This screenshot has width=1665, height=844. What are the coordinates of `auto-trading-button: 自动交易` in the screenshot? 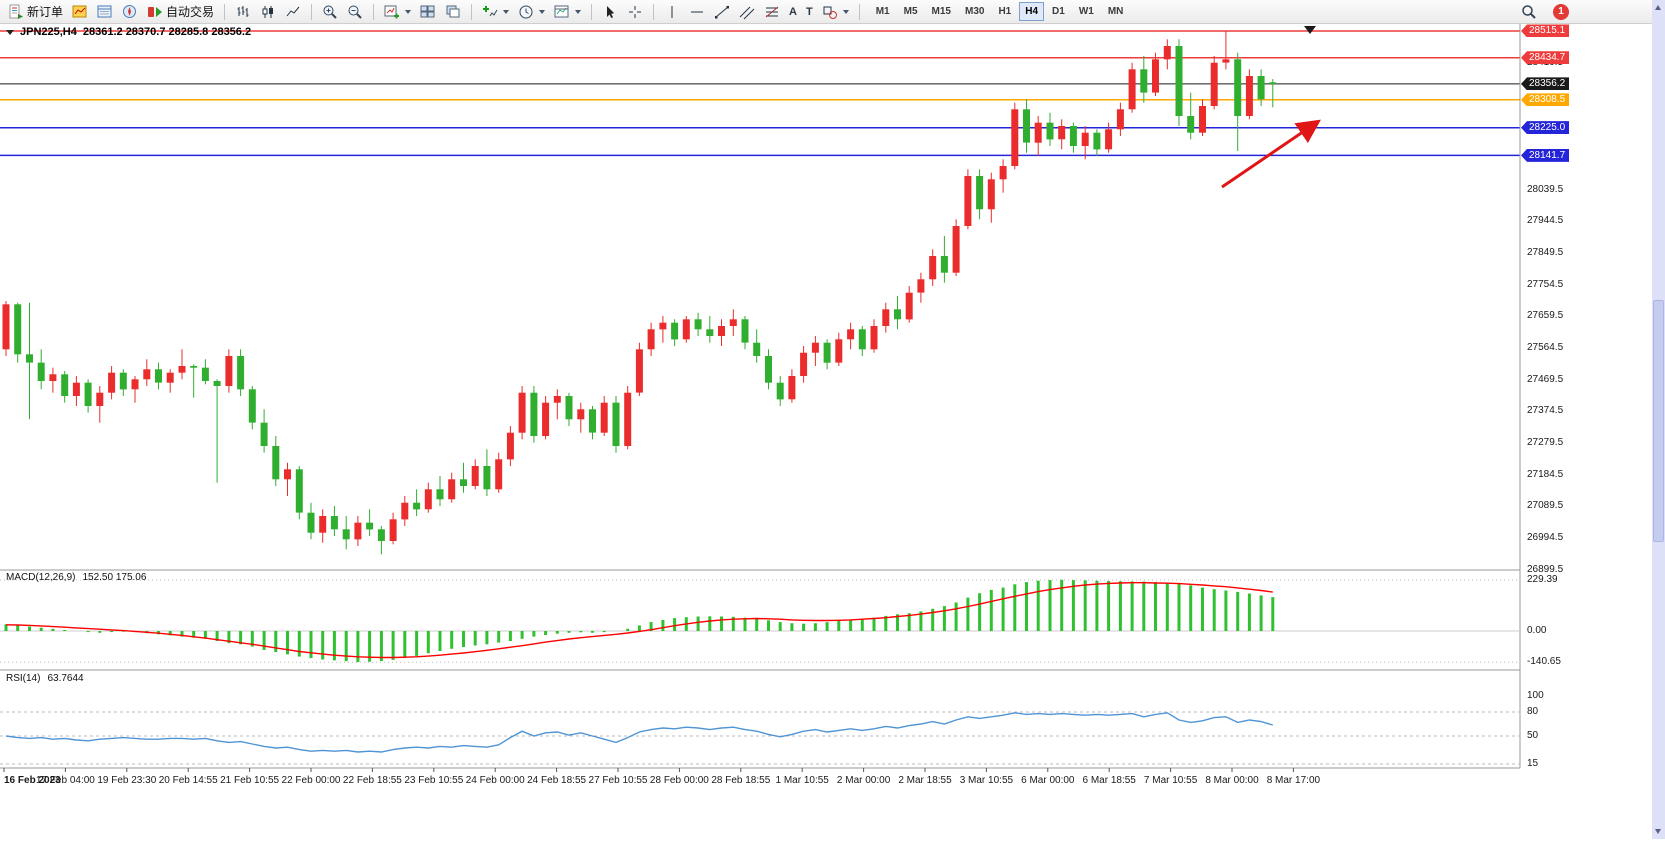 It's located at (180, 12).